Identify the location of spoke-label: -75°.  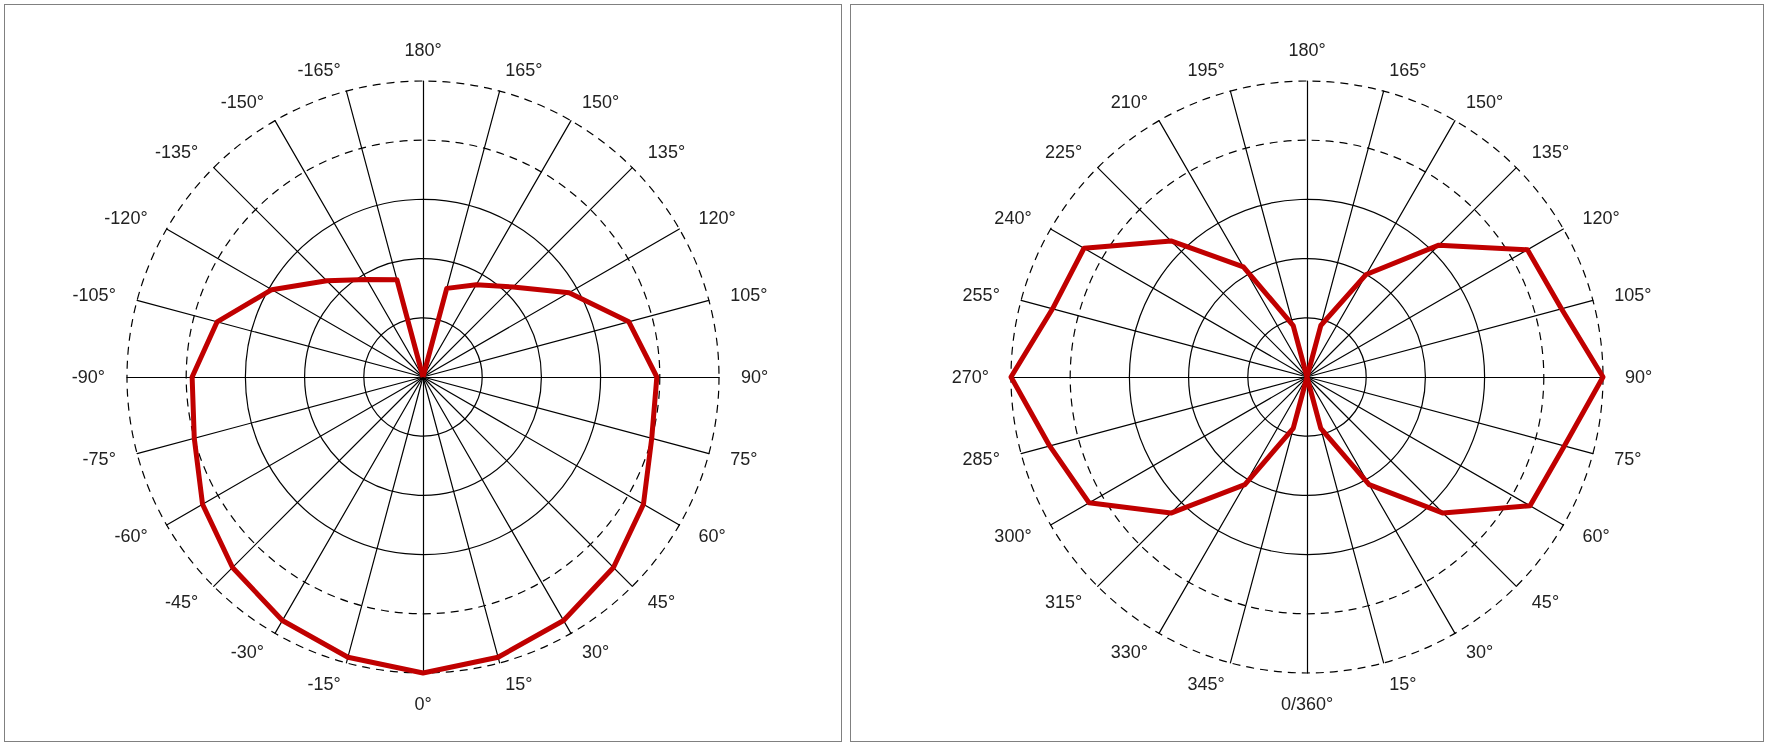
(99, 459).